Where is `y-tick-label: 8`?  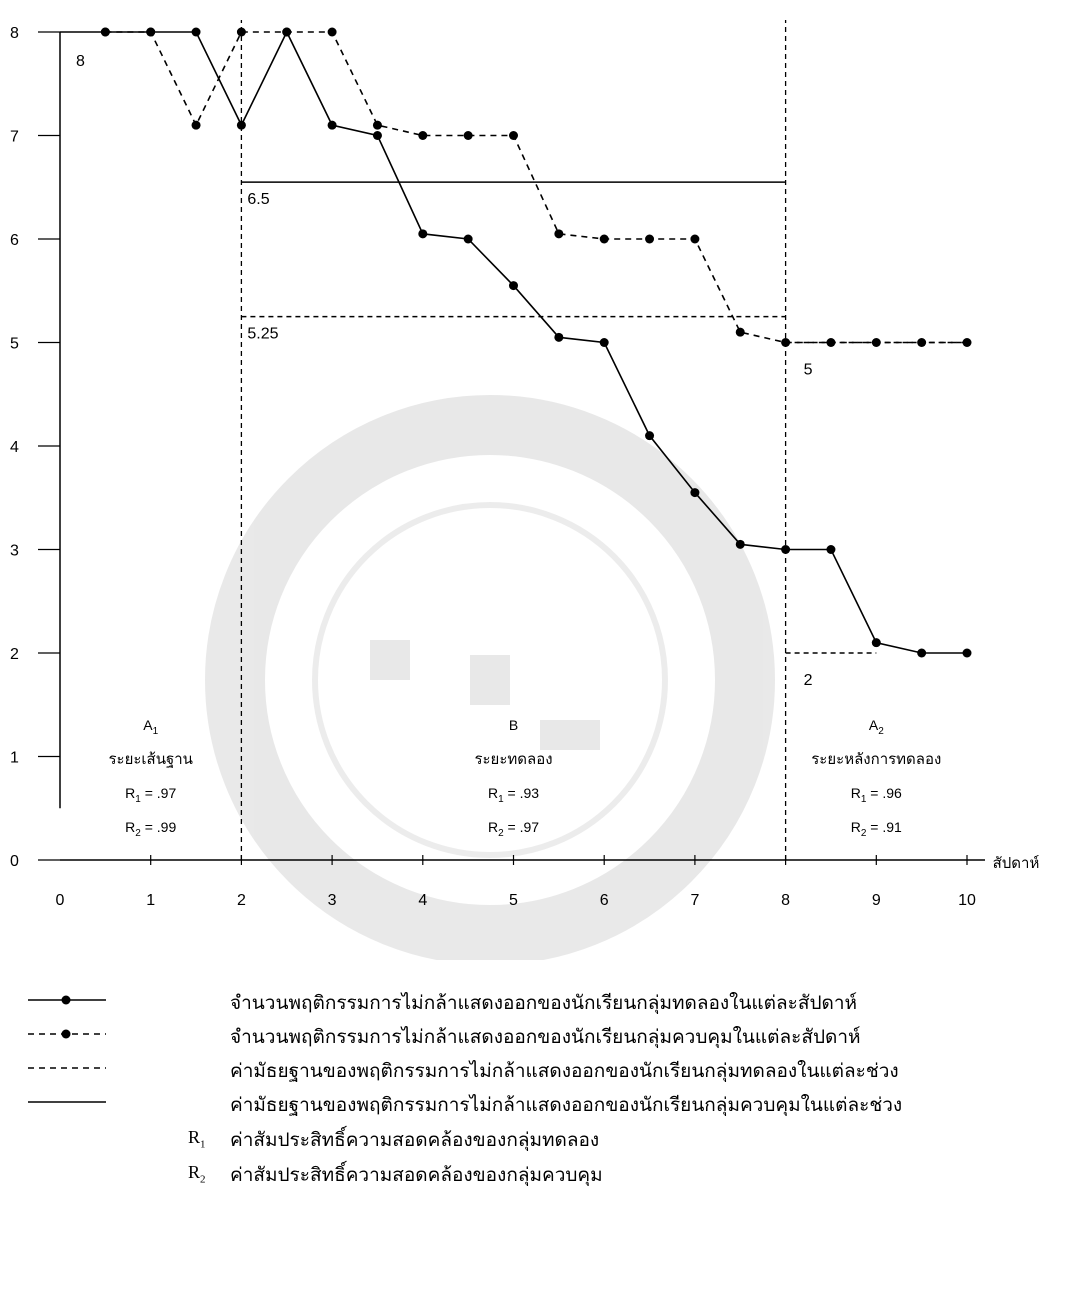
y-tick-label: 8 is located at coordinates (14, 33).